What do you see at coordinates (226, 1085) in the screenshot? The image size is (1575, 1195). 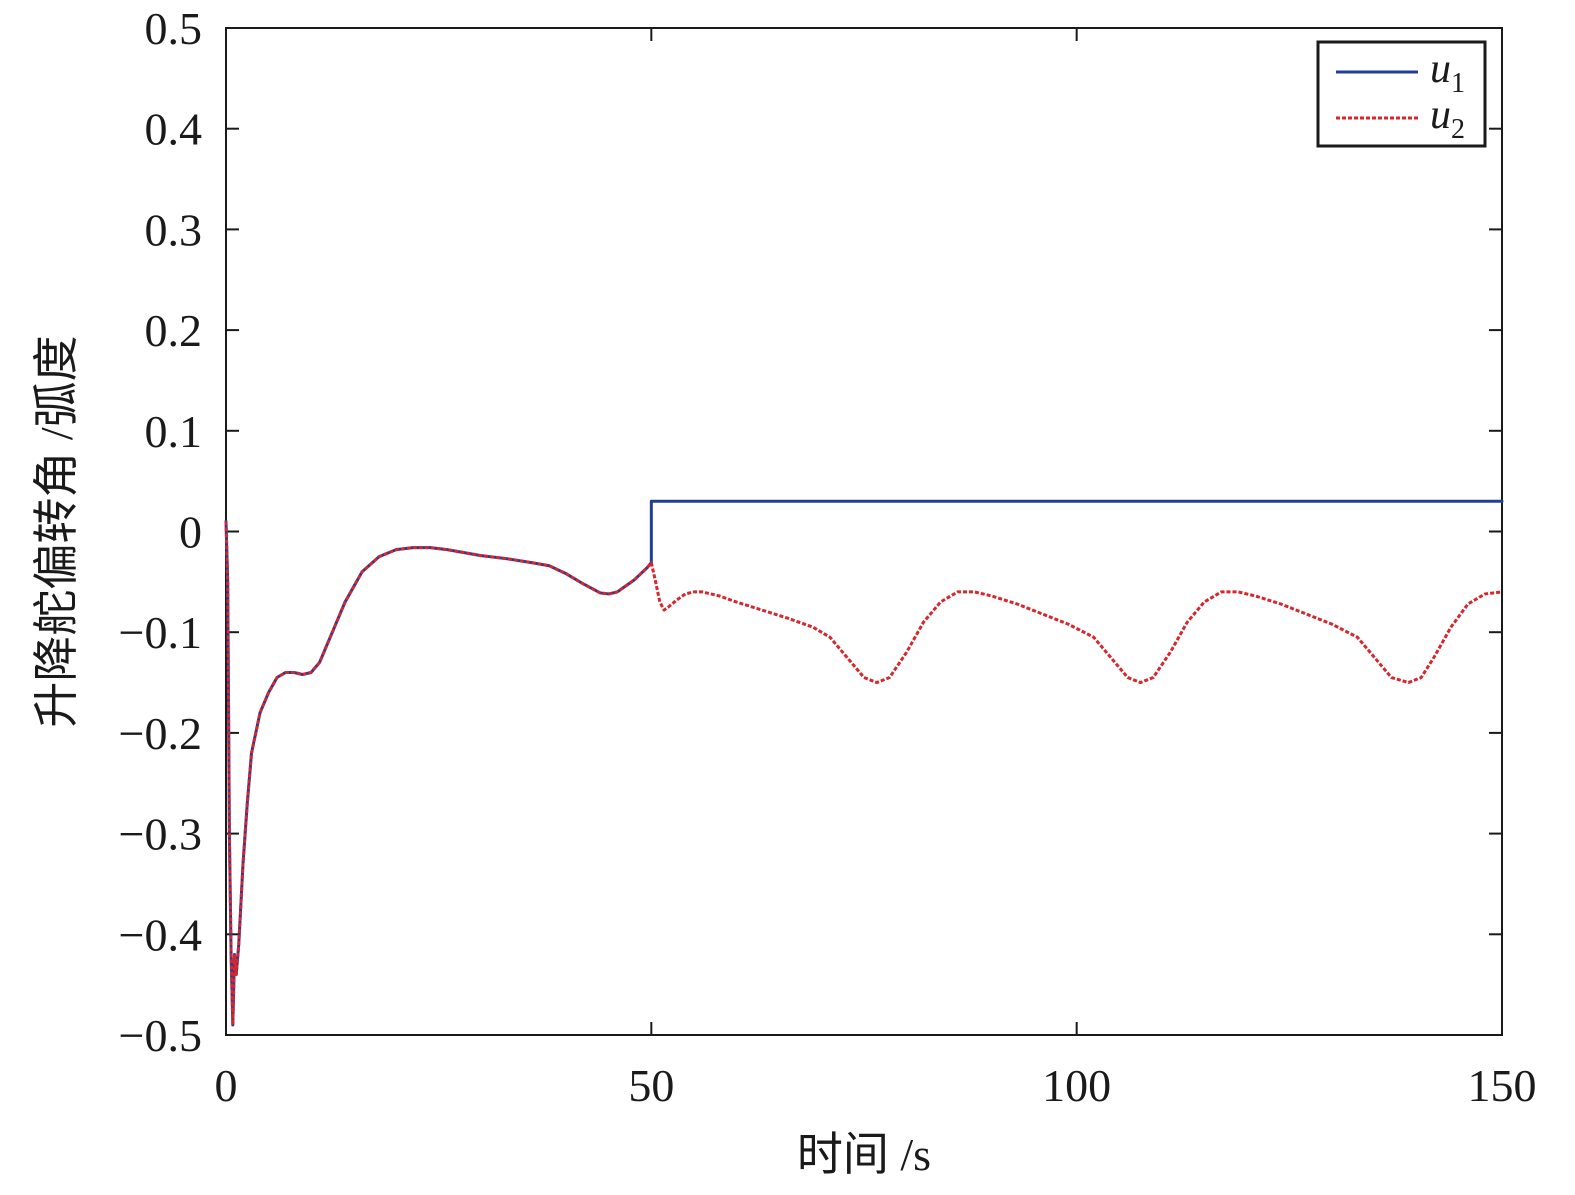 I see `x-tick-label: 0` at bounding box center [226, 1085].